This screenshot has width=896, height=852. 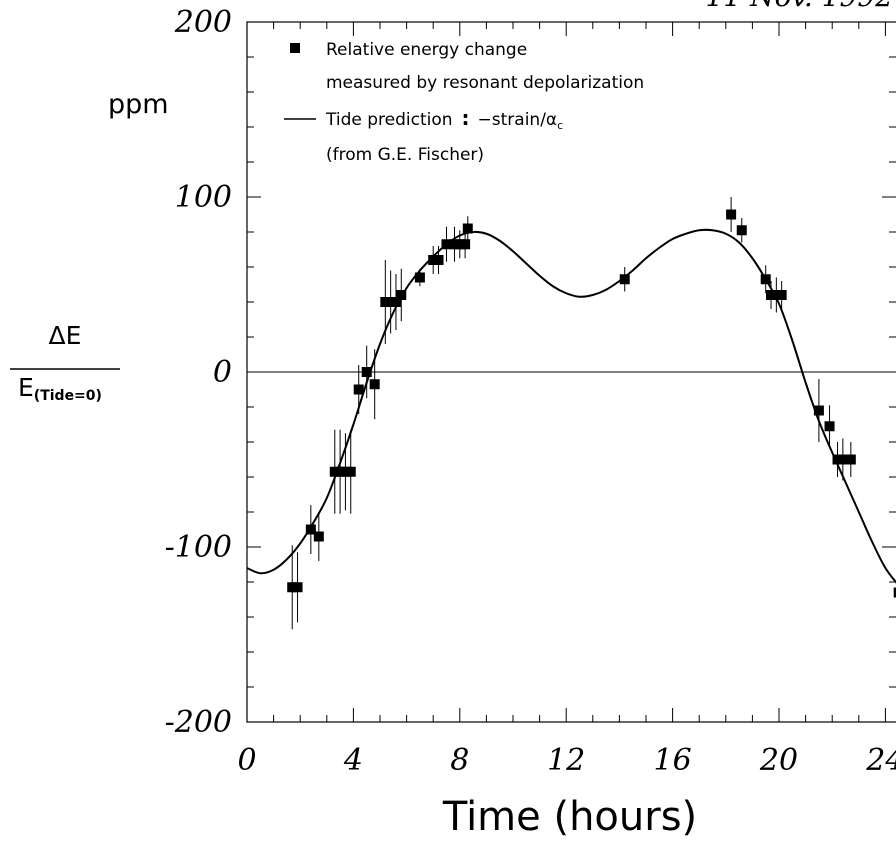 I want to click on y-axis-label-denominator: E(Tide=0), so click(x=60, y=388).